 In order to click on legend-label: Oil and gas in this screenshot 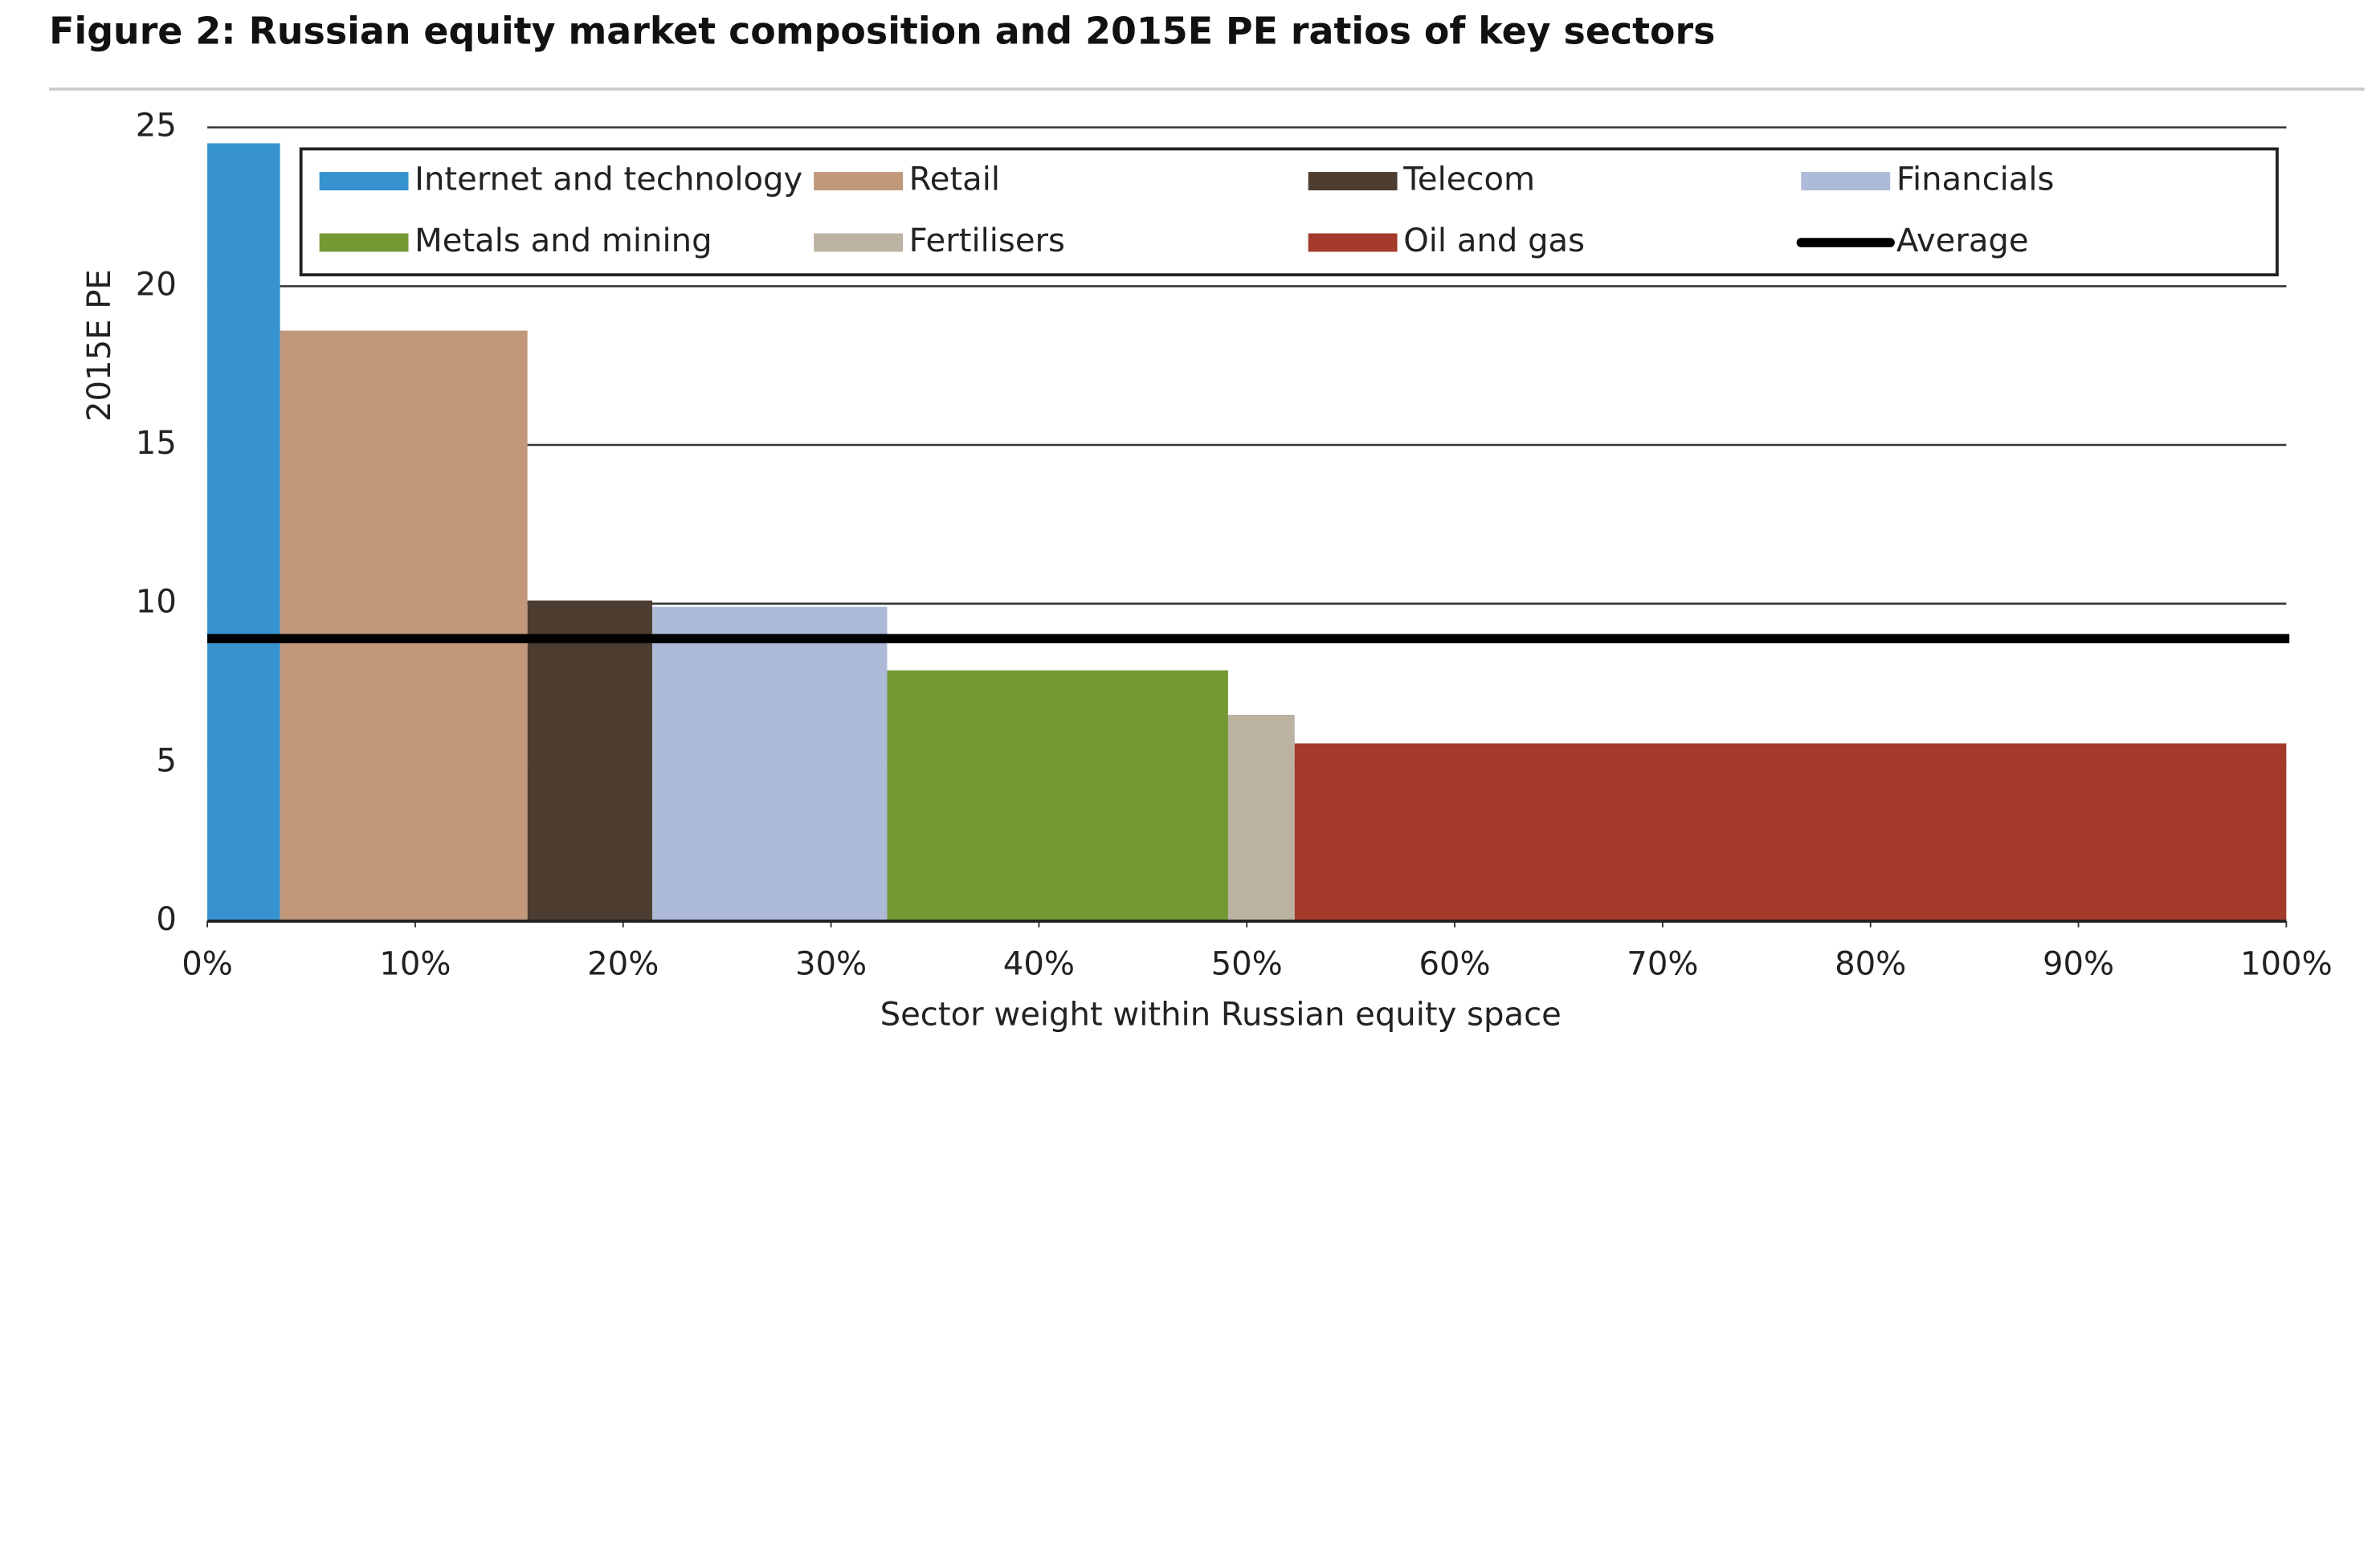, I will do `click(1494, 240)`.